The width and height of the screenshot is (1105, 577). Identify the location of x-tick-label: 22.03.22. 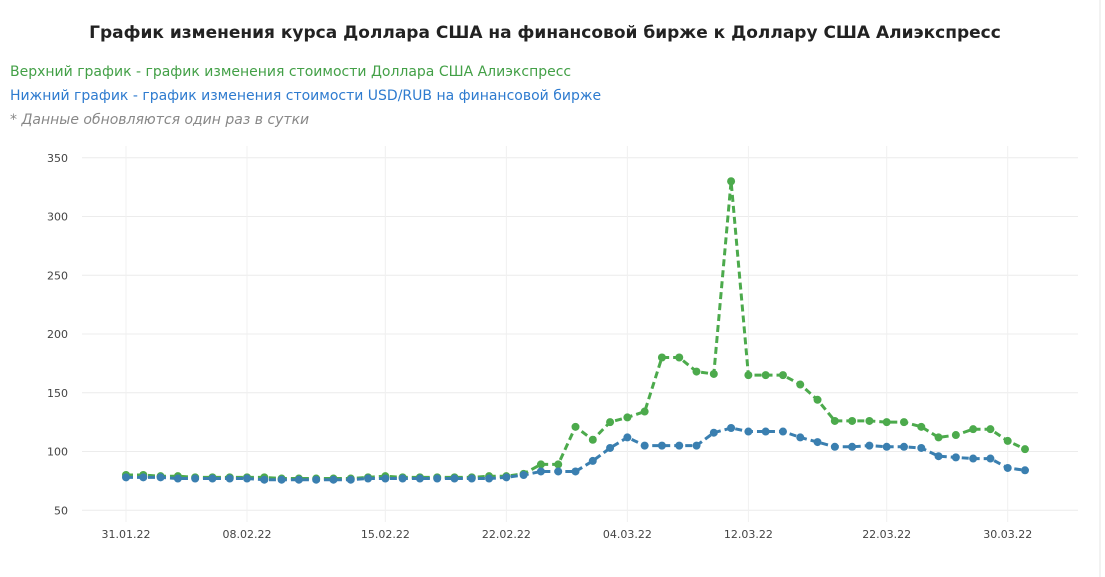
(886, 534).